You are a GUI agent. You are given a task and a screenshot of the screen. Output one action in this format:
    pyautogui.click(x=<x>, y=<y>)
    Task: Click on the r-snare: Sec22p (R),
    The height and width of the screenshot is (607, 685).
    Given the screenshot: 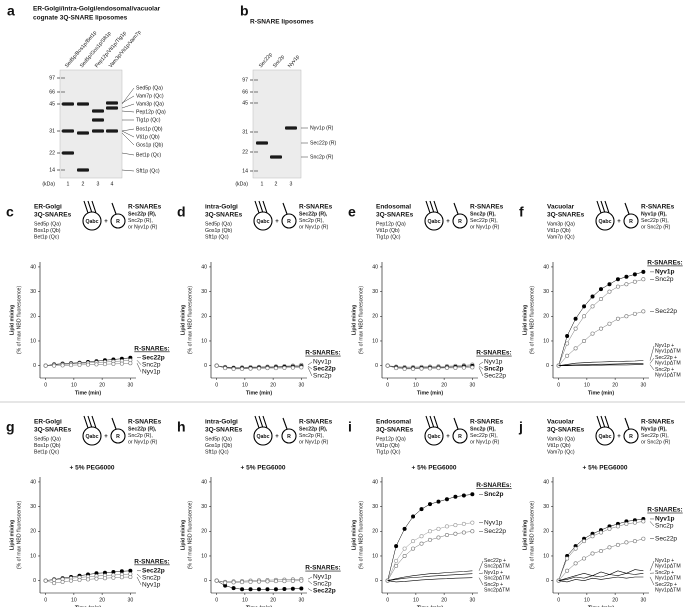 What is the action you would take?
    pyautogui.click(x=313, y=214)
    